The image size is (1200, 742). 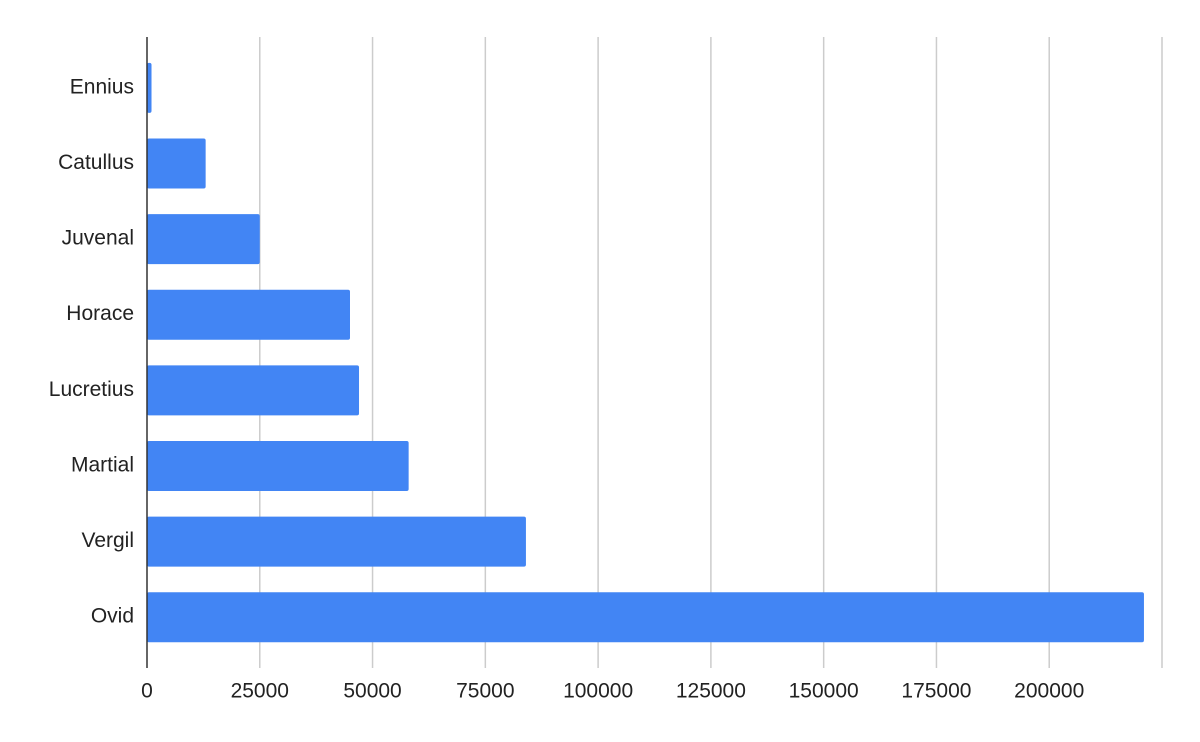 What do you see at coordinates (936, 691) in the screenshot?
I see `x-tick-label: 175000` at bounding box center [936, 691].